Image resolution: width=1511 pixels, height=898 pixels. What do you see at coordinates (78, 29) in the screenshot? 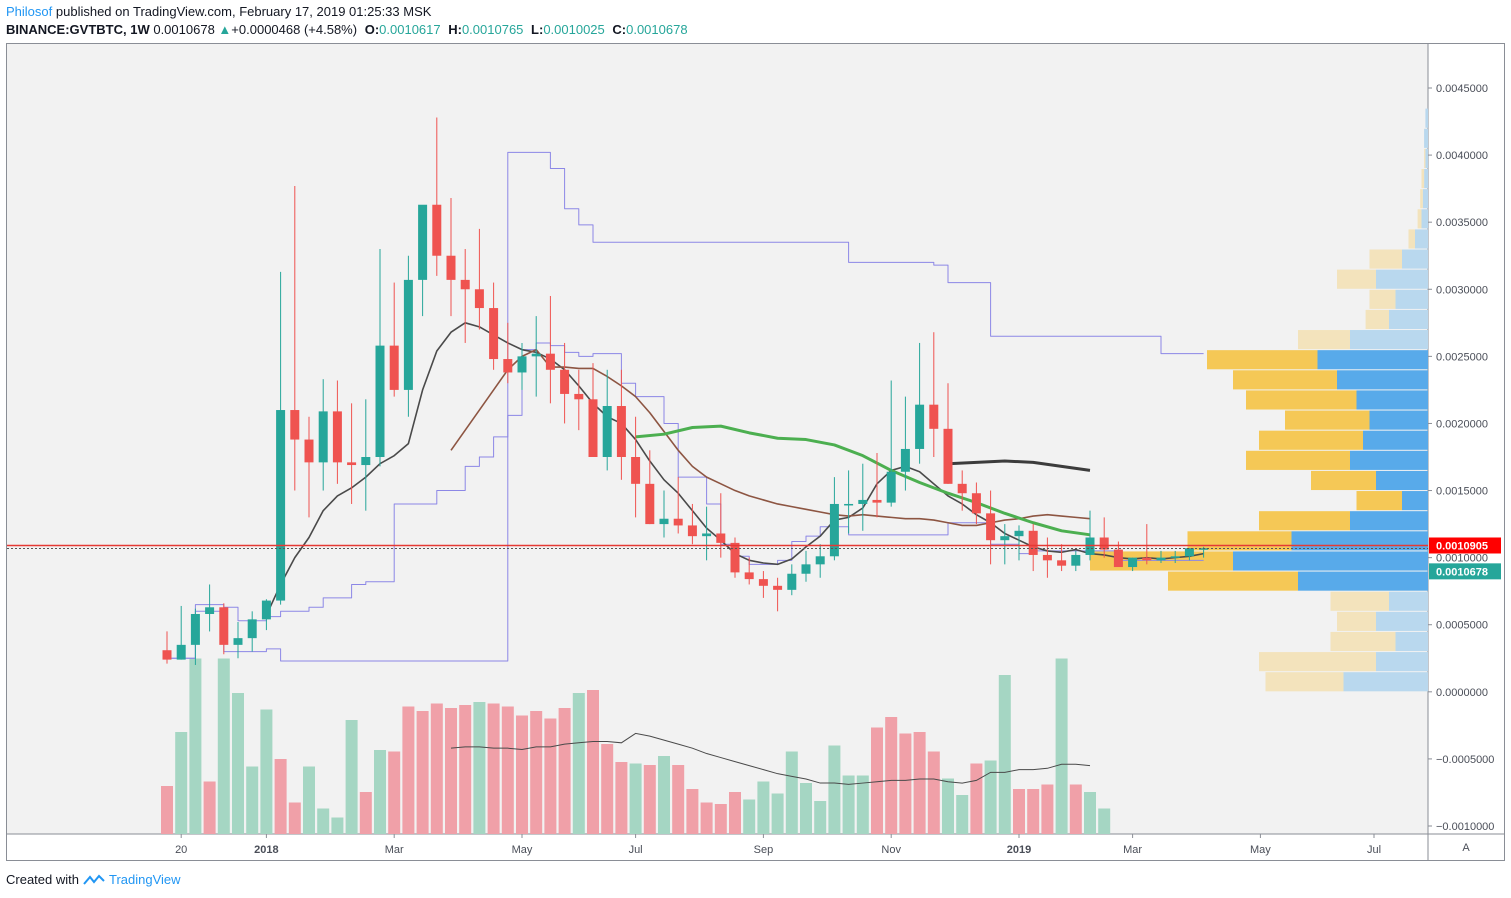
I see `symbol-name: BINANCE:GVTBTC, 1W` at bounding box center [78, 29].